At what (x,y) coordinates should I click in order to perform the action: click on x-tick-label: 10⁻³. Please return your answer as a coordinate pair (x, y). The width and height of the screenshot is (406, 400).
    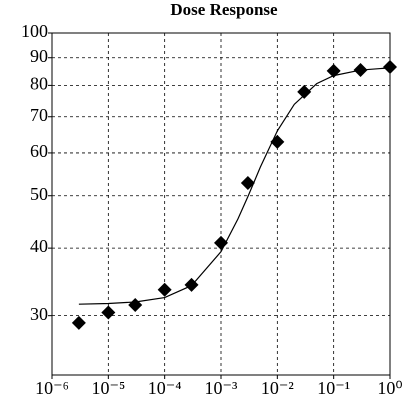
    Looking at the image, I should click on (222, 388).